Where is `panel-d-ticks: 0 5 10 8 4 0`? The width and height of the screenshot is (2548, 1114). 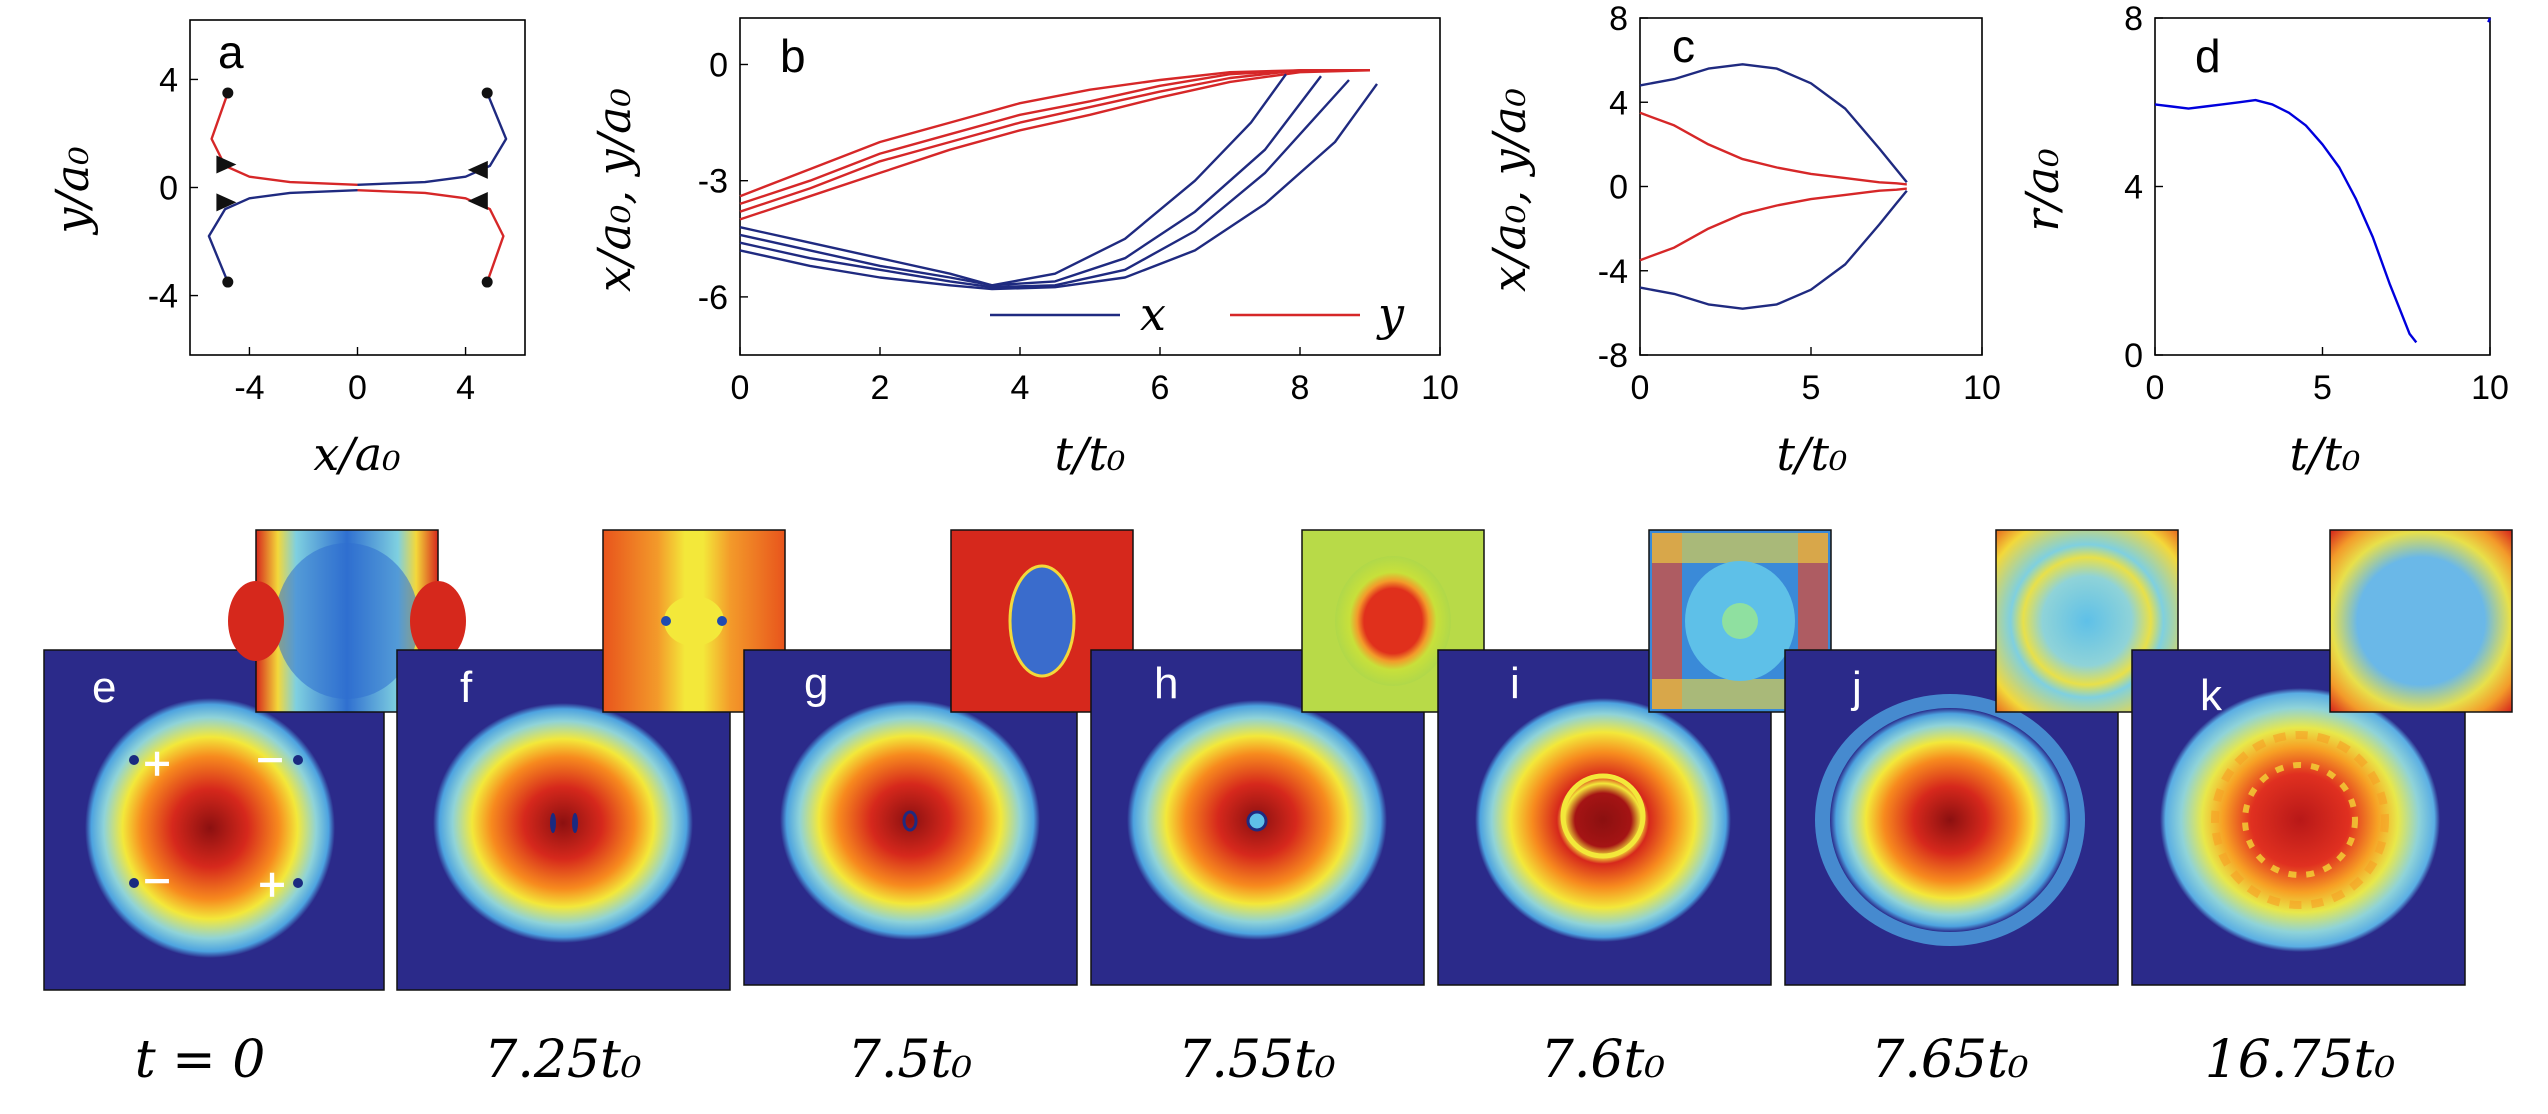
panel-d-ticks: 0 5 10 8 4 0 is located at coordinates (2316, 203).